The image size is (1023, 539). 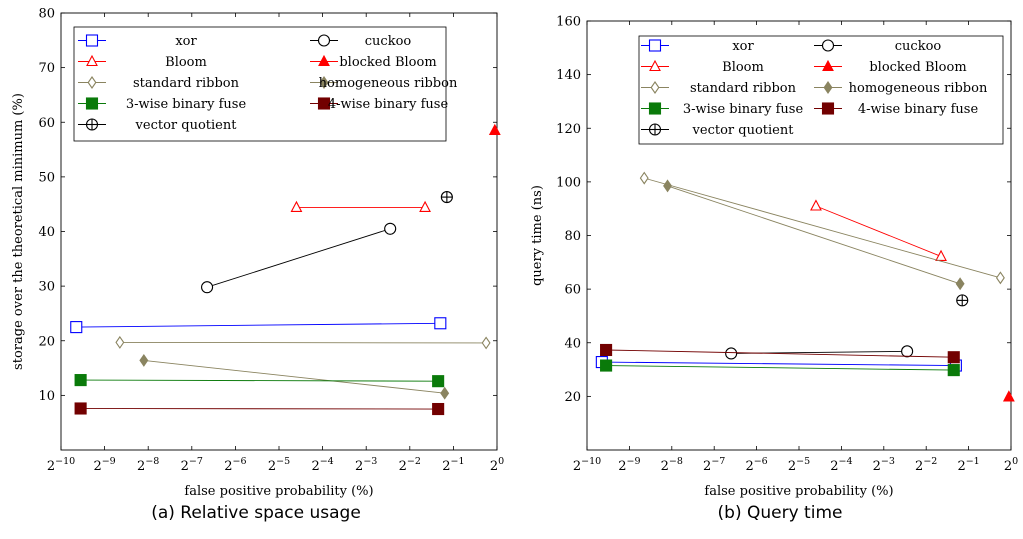 I want to click on series-cuckoo, so click(x=819, y=352).